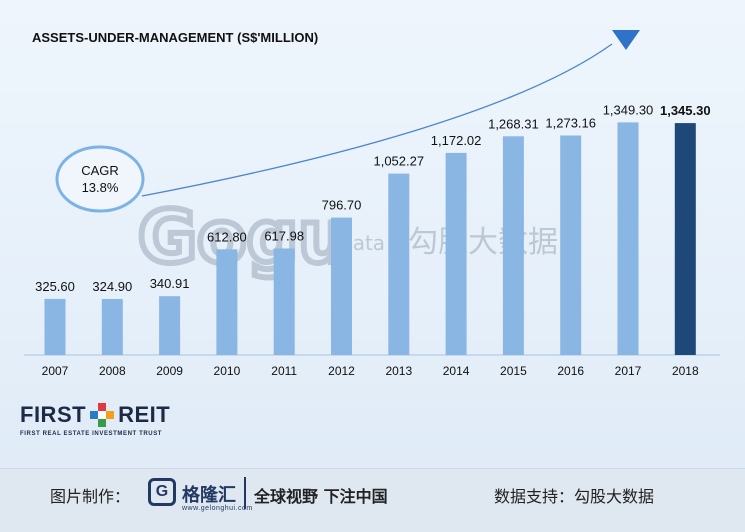  What do you see at coordinates (227, 236) in the screenshot?
I see `value-label-2010: 612.80` at bounding box center [227, 236].